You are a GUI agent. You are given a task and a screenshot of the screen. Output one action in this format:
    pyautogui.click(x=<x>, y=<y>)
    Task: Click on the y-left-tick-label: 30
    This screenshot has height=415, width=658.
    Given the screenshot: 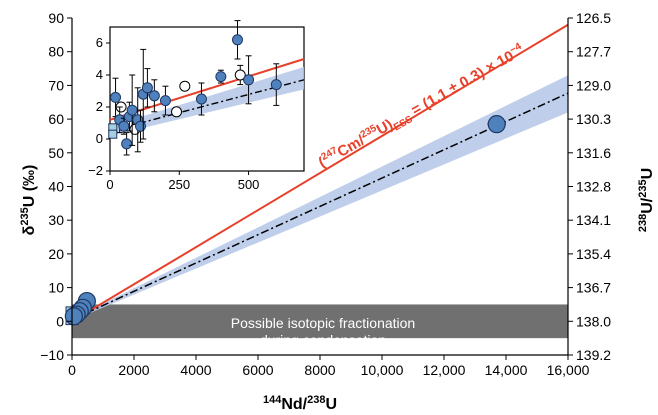 What is the action you would take?
    pyautogui.click(x=56, y=220)
    